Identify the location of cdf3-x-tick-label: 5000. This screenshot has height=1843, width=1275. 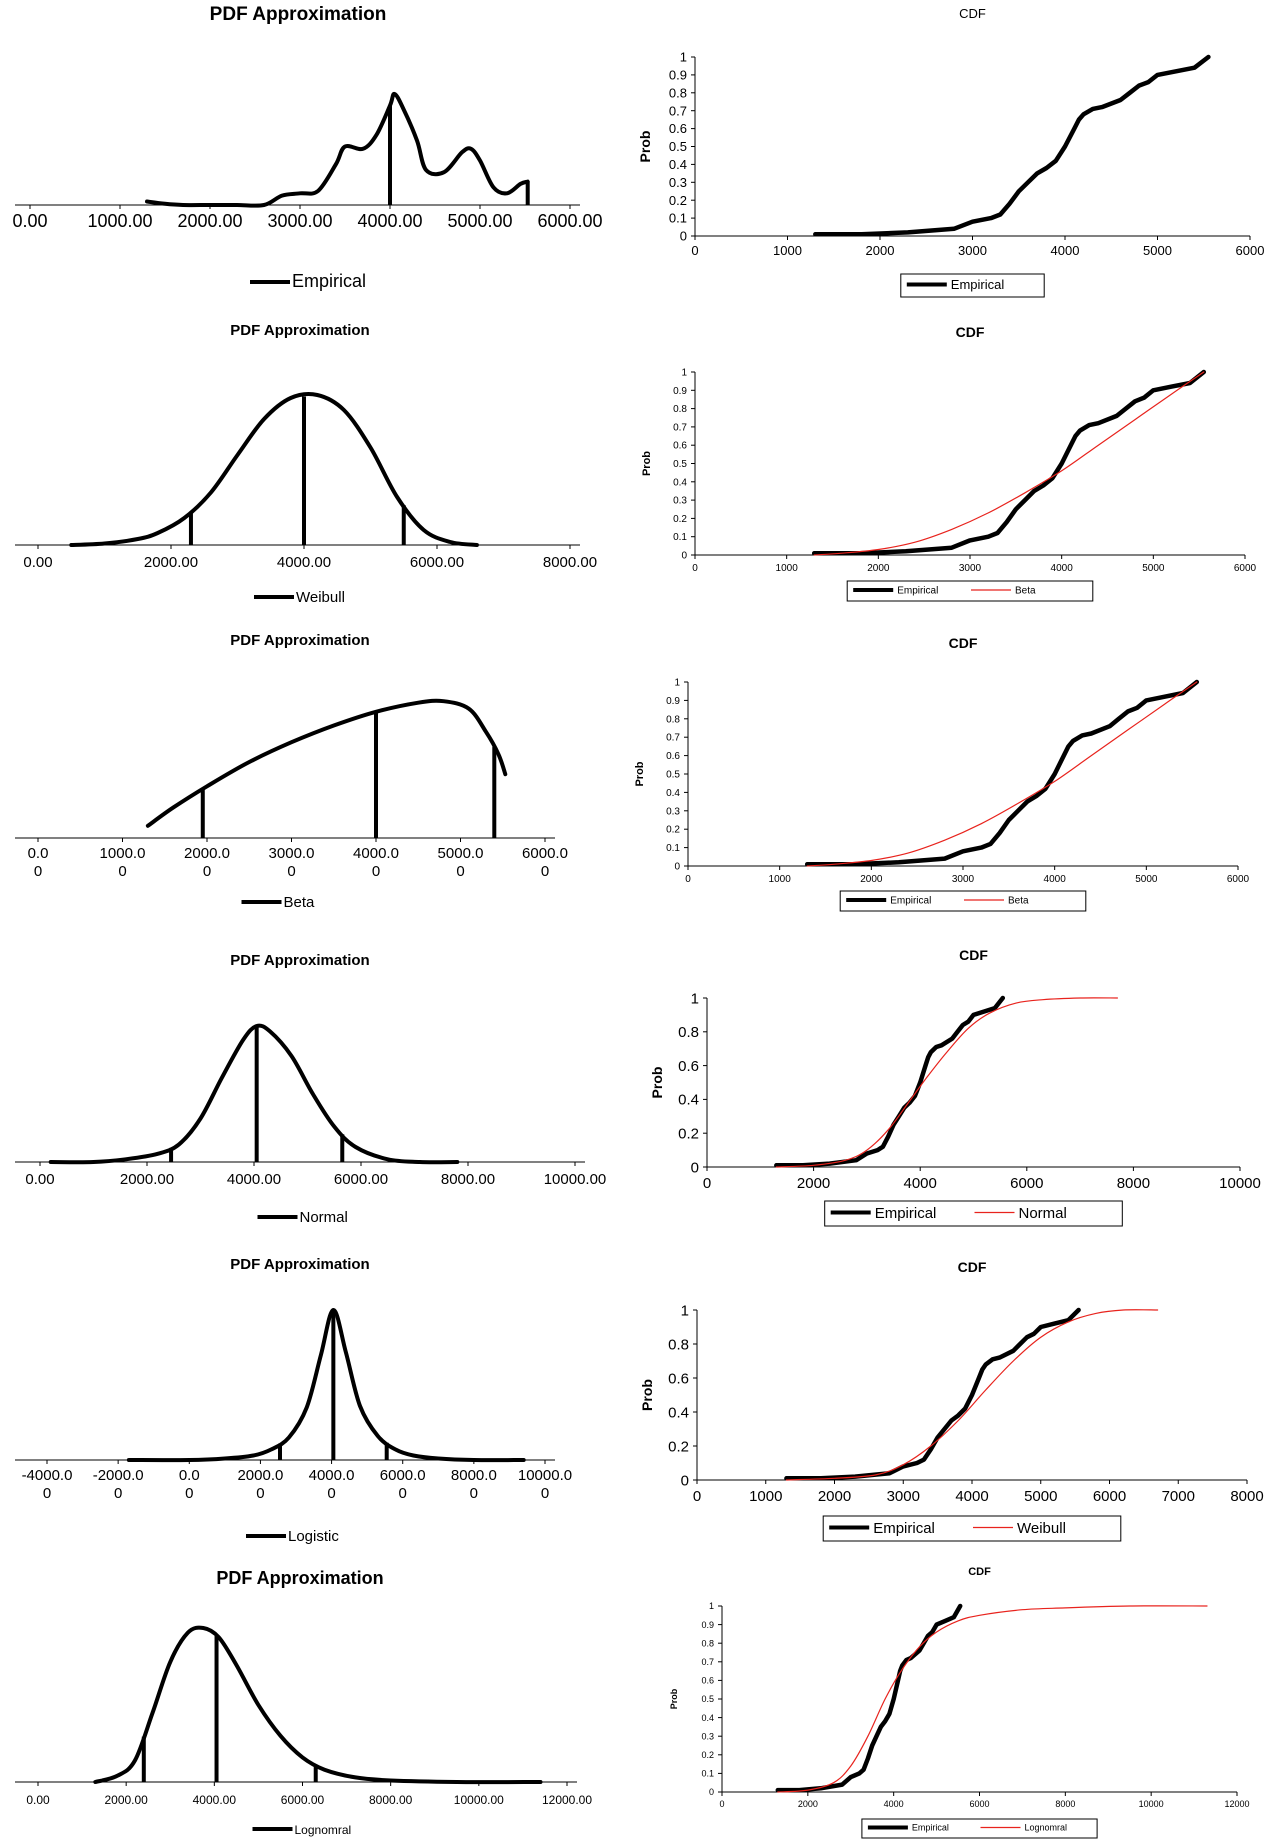
(1146, 879).